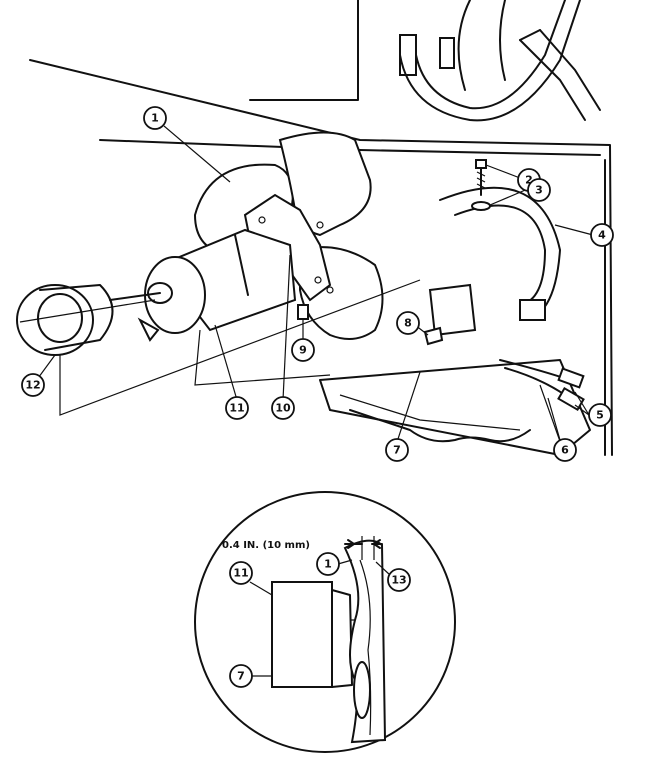 Image resolution: width=659 pixels, height=763 pixels. I want to click on callout-1: 1, so click(155, 118).